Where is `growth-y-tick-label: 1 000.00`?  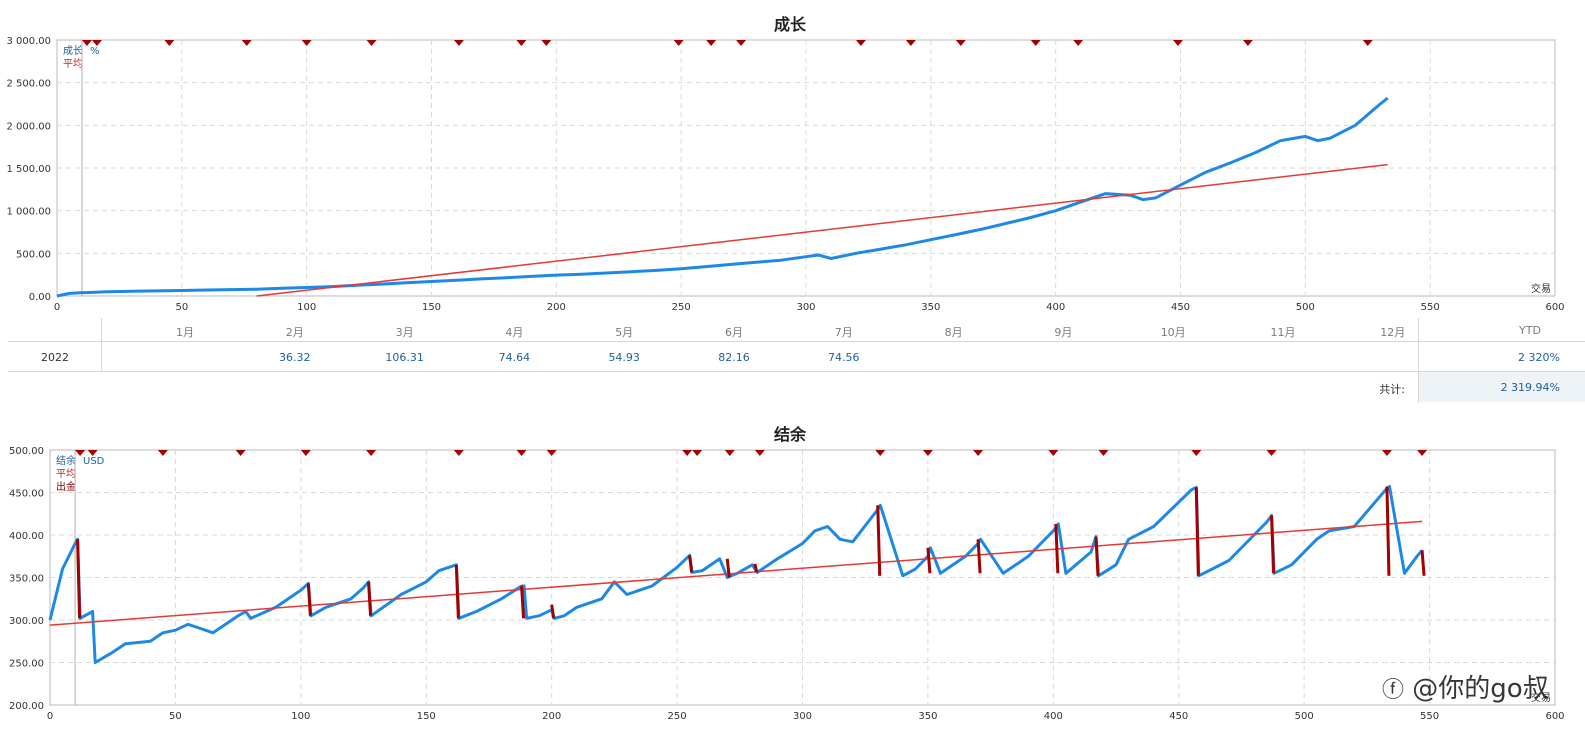 growth-y-tick-label: 1 000.00 is located at coordinates (28, 212).